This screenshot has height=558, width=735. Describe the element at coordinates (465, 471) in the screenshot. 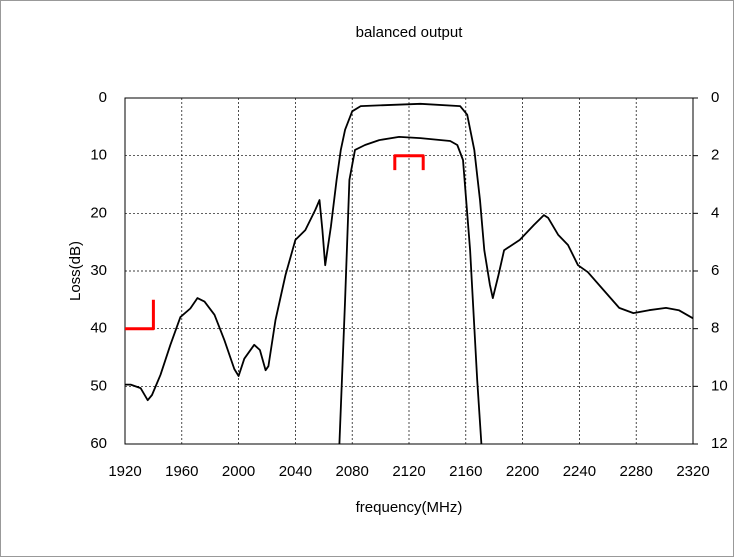

I see `x-tick-label: 2160` at that location.